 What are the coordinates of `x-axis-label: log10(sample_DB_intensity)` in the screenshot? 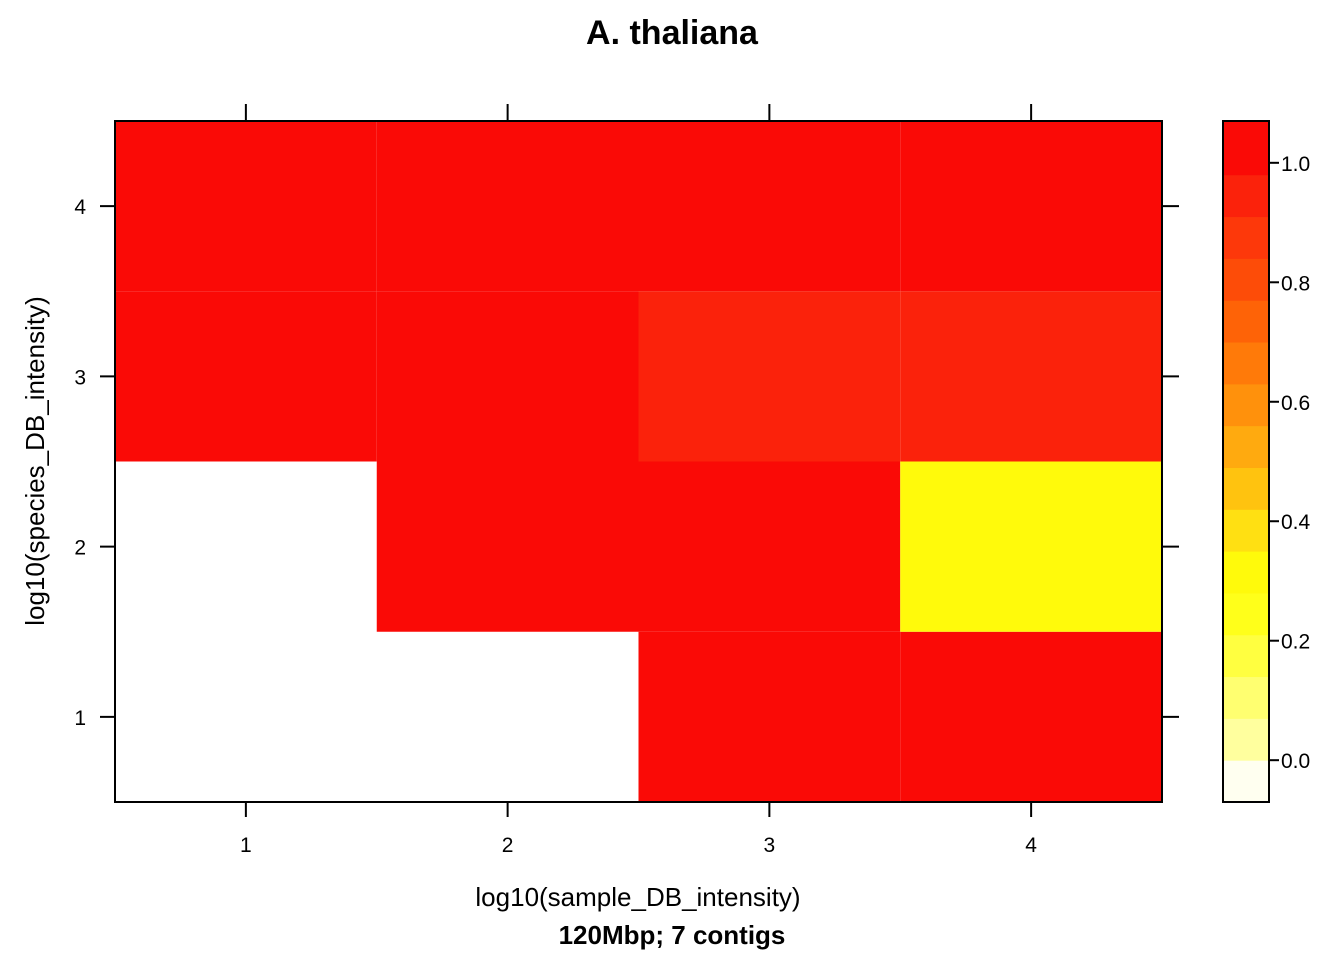 It's located at (637, 897).